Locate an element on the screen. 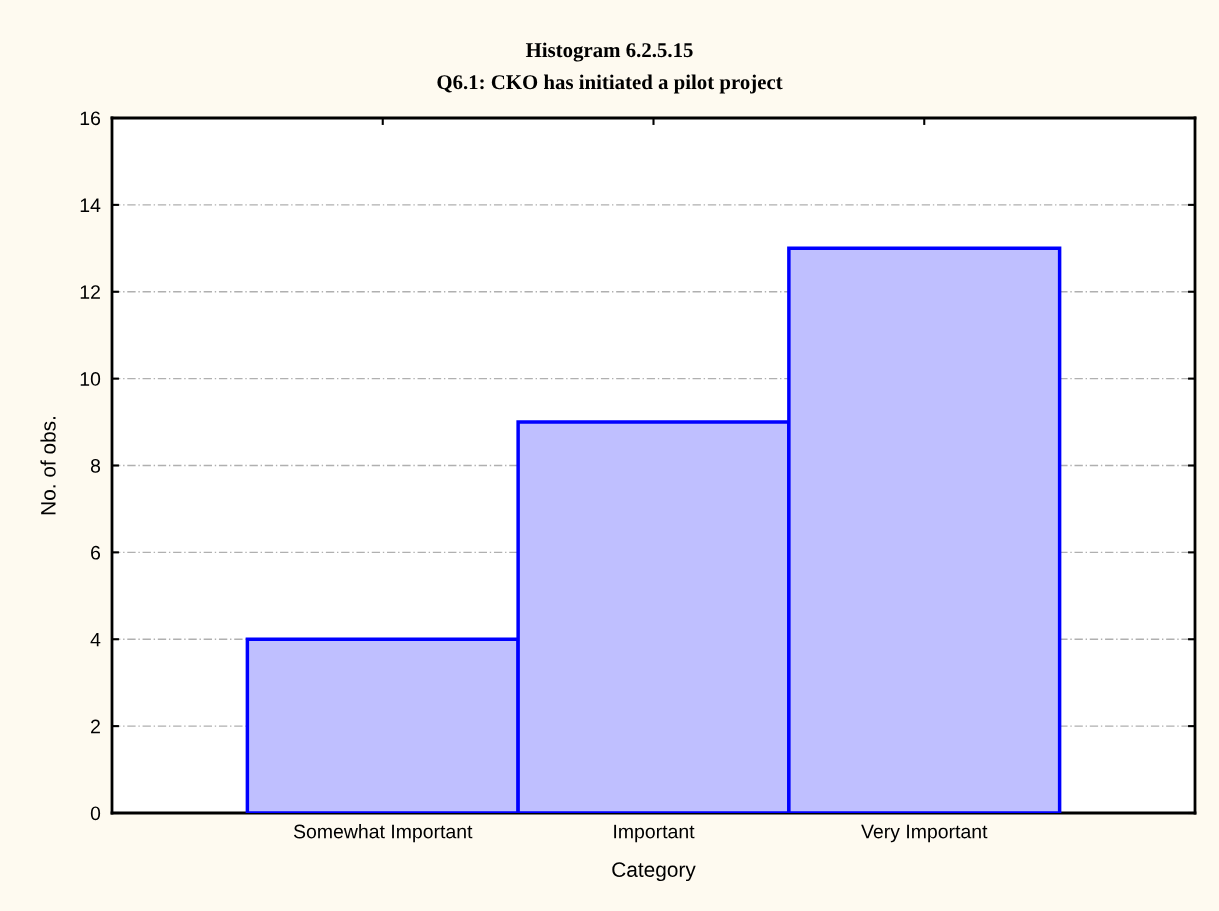 The image size is (1219, 911). y-tick-label: 14 is located at coordinates (90, 205).